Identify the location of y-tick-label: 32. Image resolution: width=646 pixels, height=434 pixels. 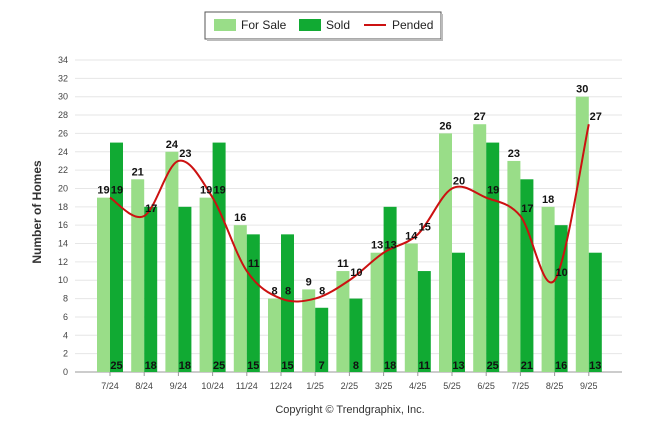
(63, 78).